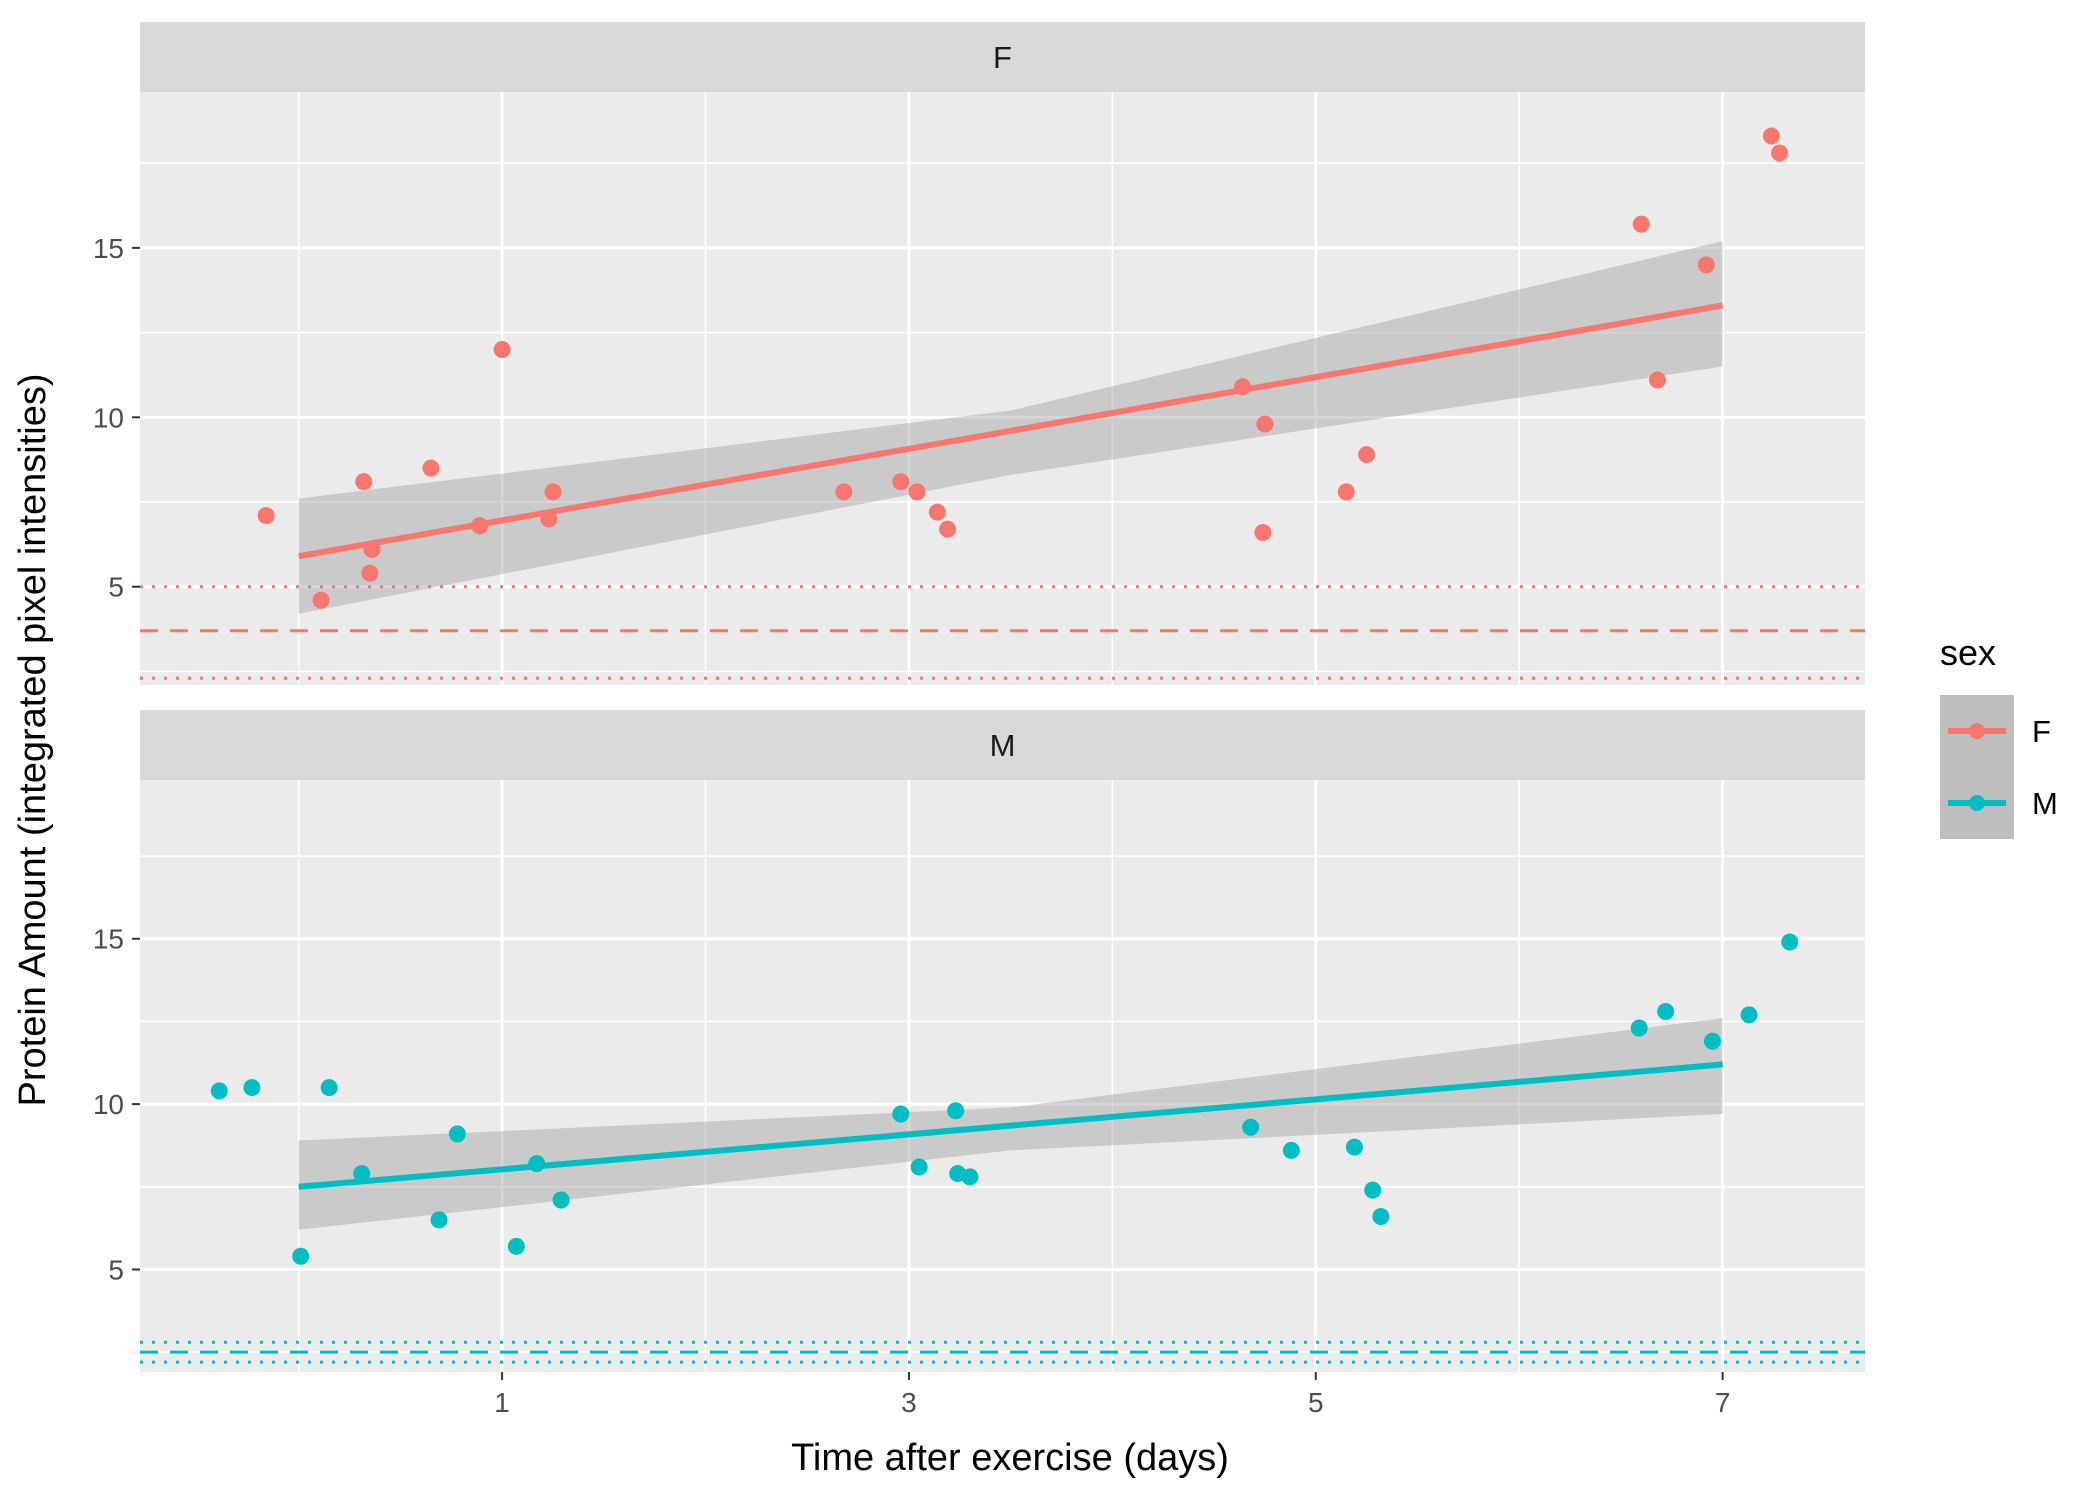 This screenshot has width=2099, height=1499. I want to click on x-tick-label: 7, so click(1723, 1402).